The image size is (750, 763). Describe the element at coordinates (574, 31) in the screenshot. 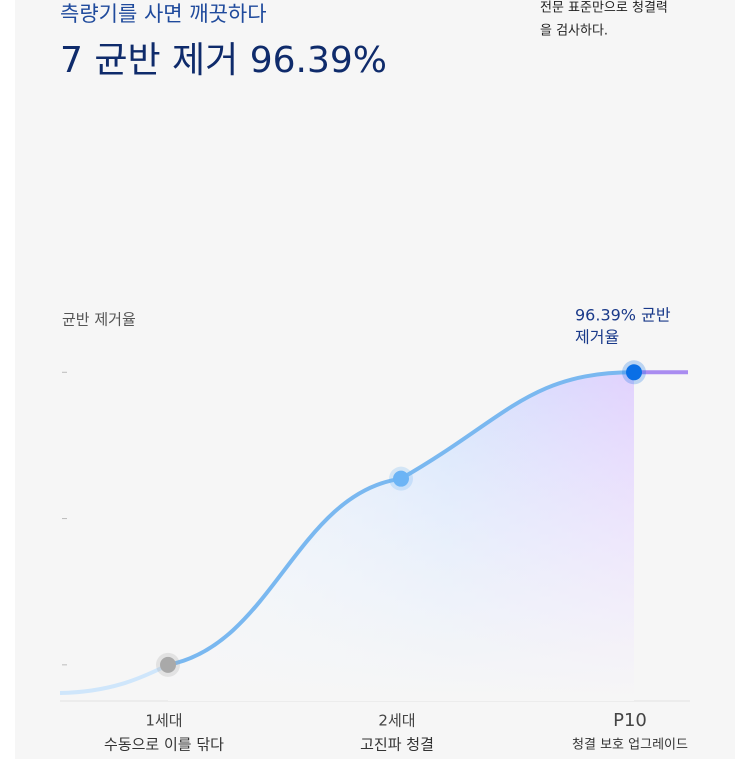

I see `note: 을 검사하다.` at that location.